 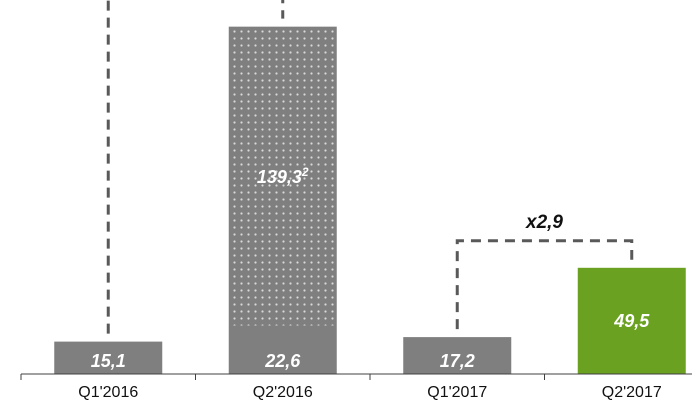 I want to click on stack-value-label-1: 139,32, so click(x=283, y=176).